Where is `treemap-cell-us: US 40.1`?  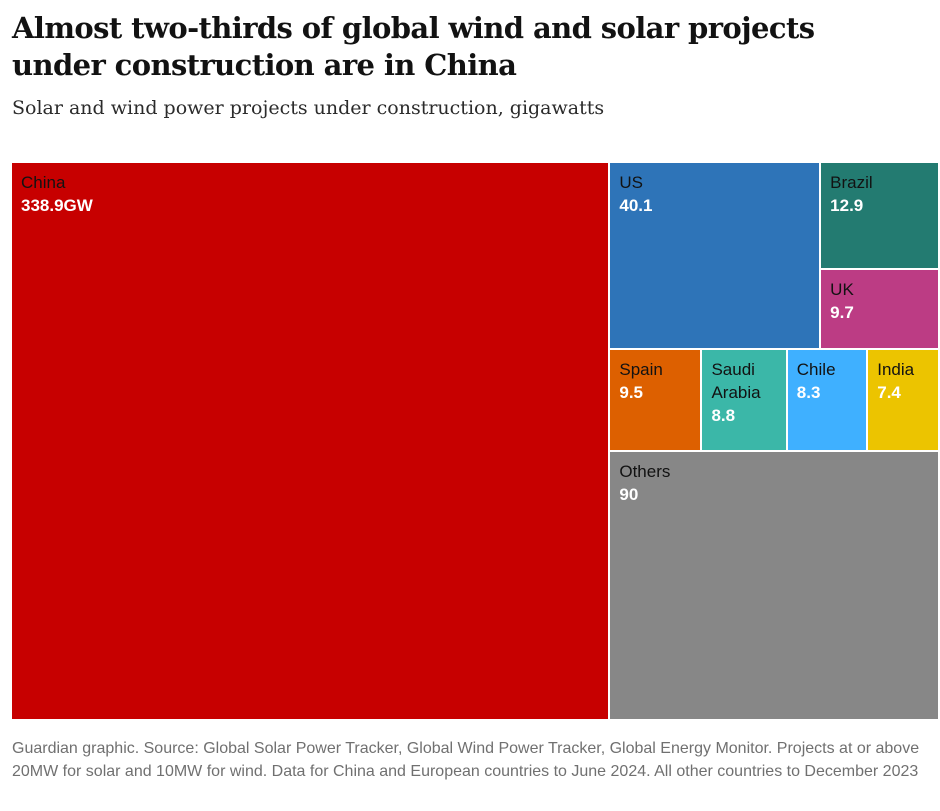 treemap-cell-us: US 40.1 is located at coordinates (716, 257).